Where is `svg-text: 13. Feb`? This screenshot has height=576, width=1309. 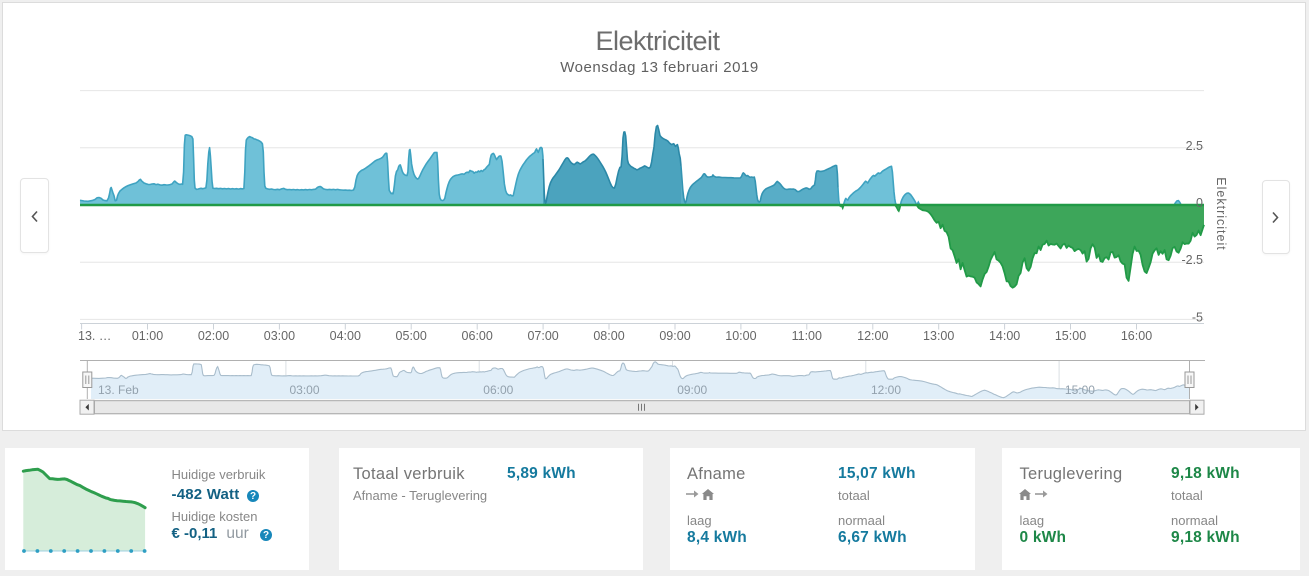 svg-text: 13. Feb is located at coordinates (118, 390).